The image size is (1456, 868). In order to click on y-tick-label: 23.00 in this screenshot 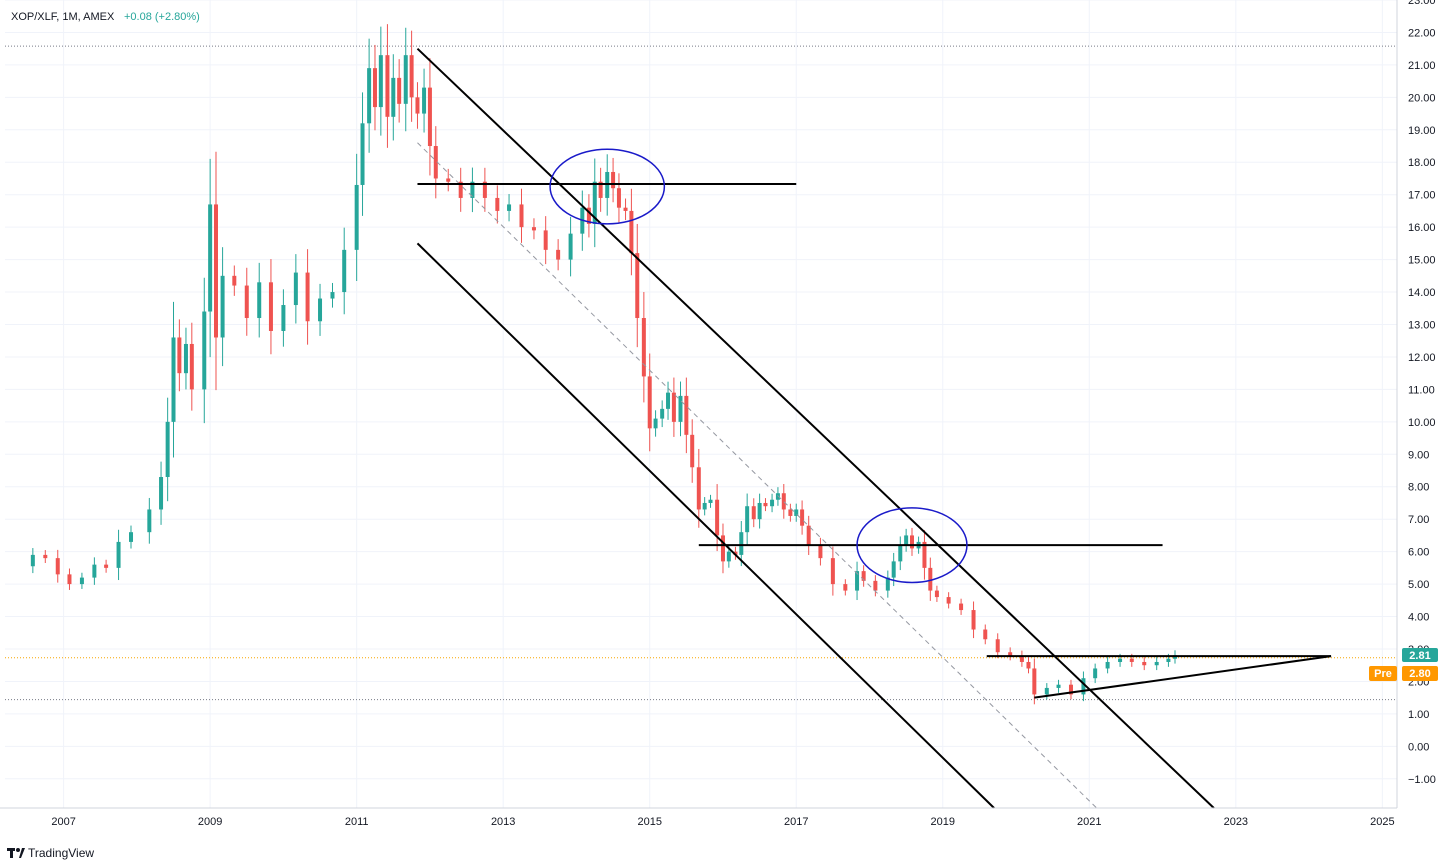, I will do `click(1422, 3)`.